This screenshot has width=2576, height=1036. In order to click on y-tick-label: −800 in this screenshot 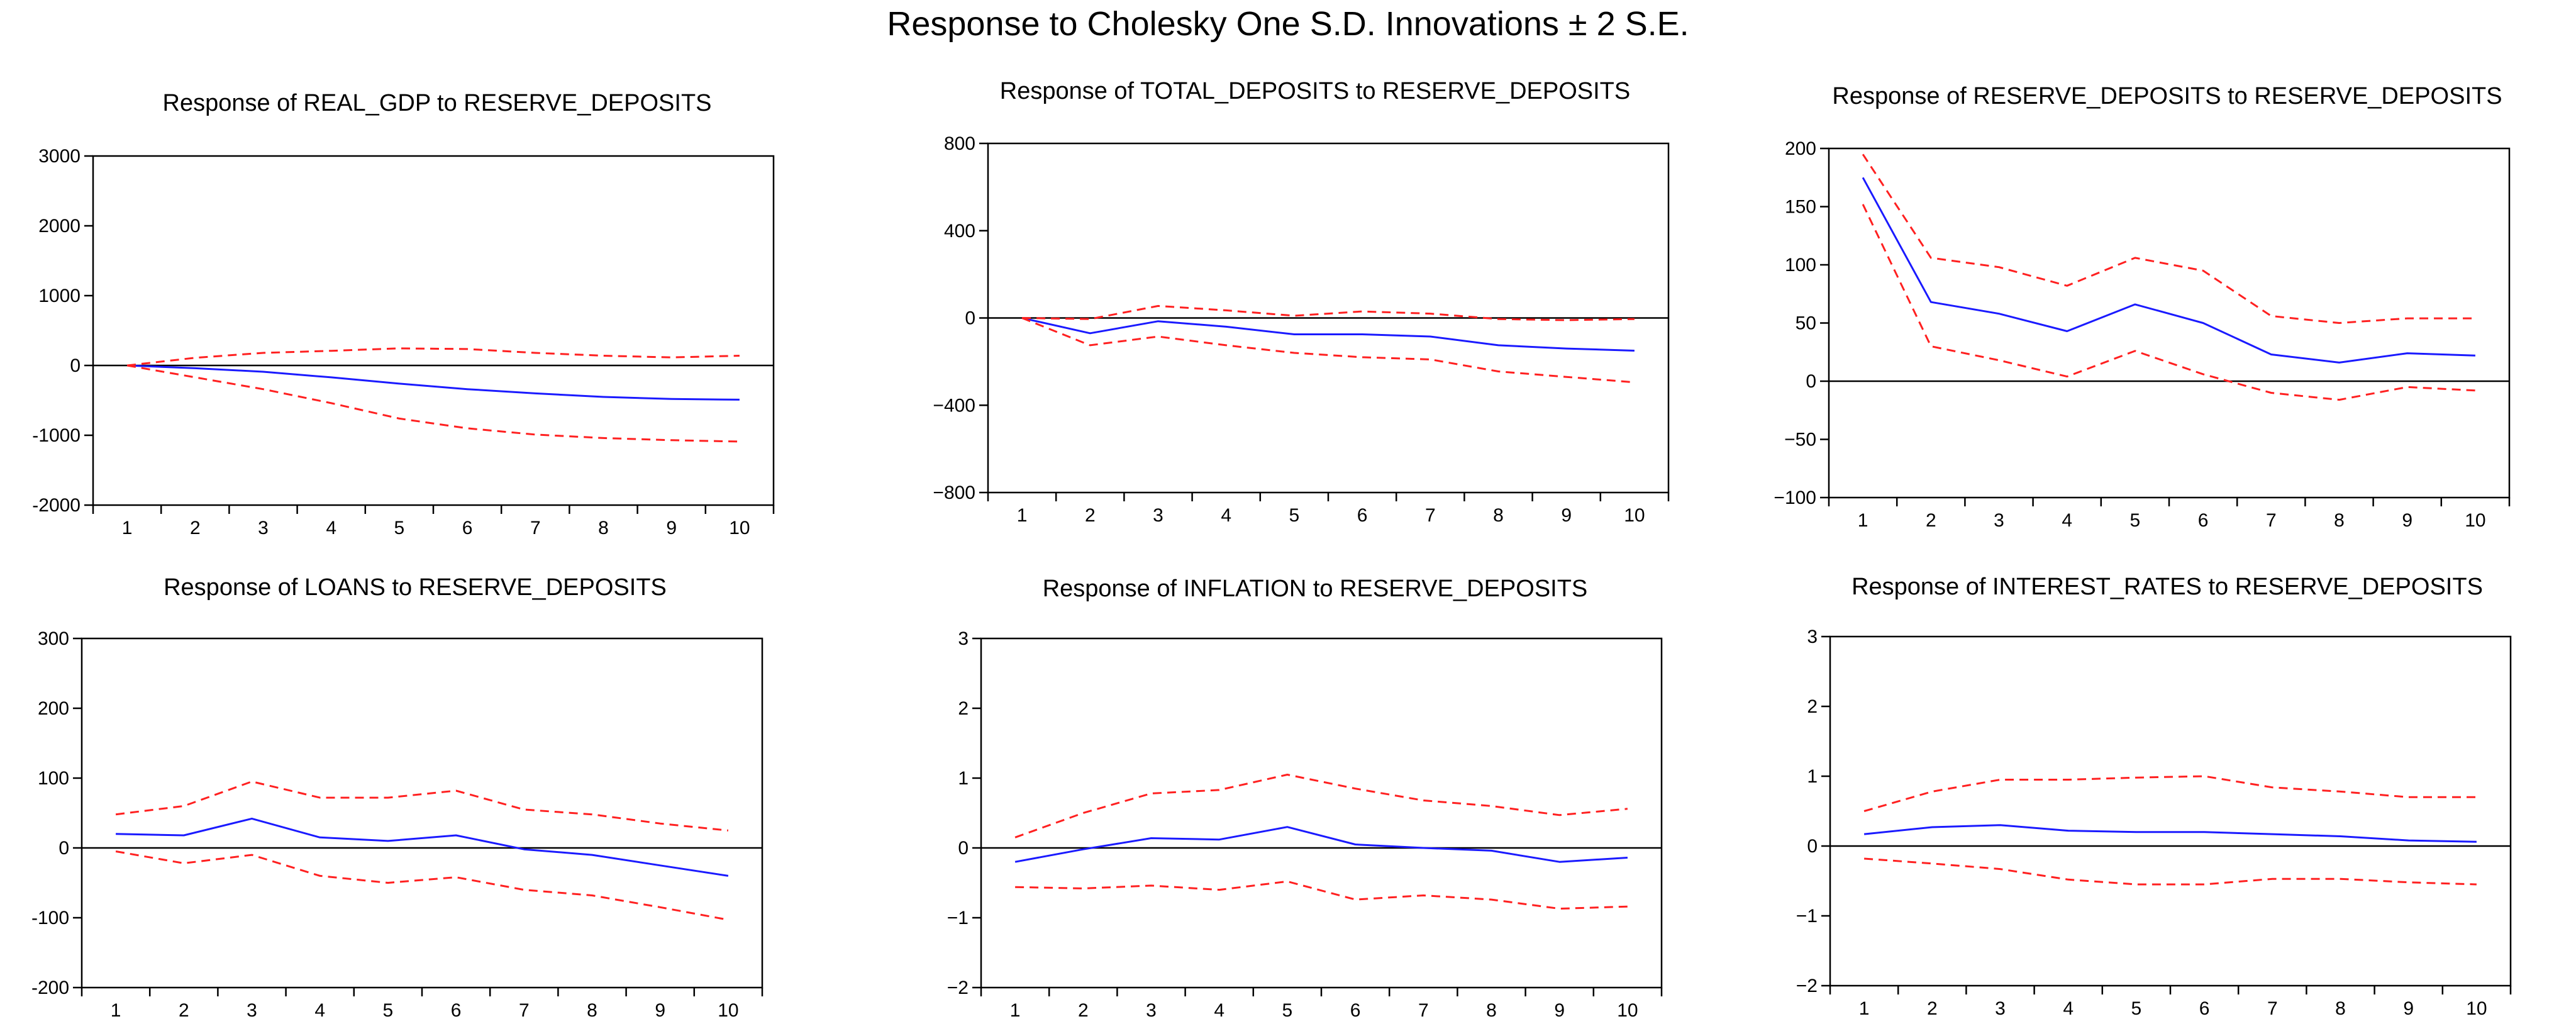, I will do `click(954, 492)`.